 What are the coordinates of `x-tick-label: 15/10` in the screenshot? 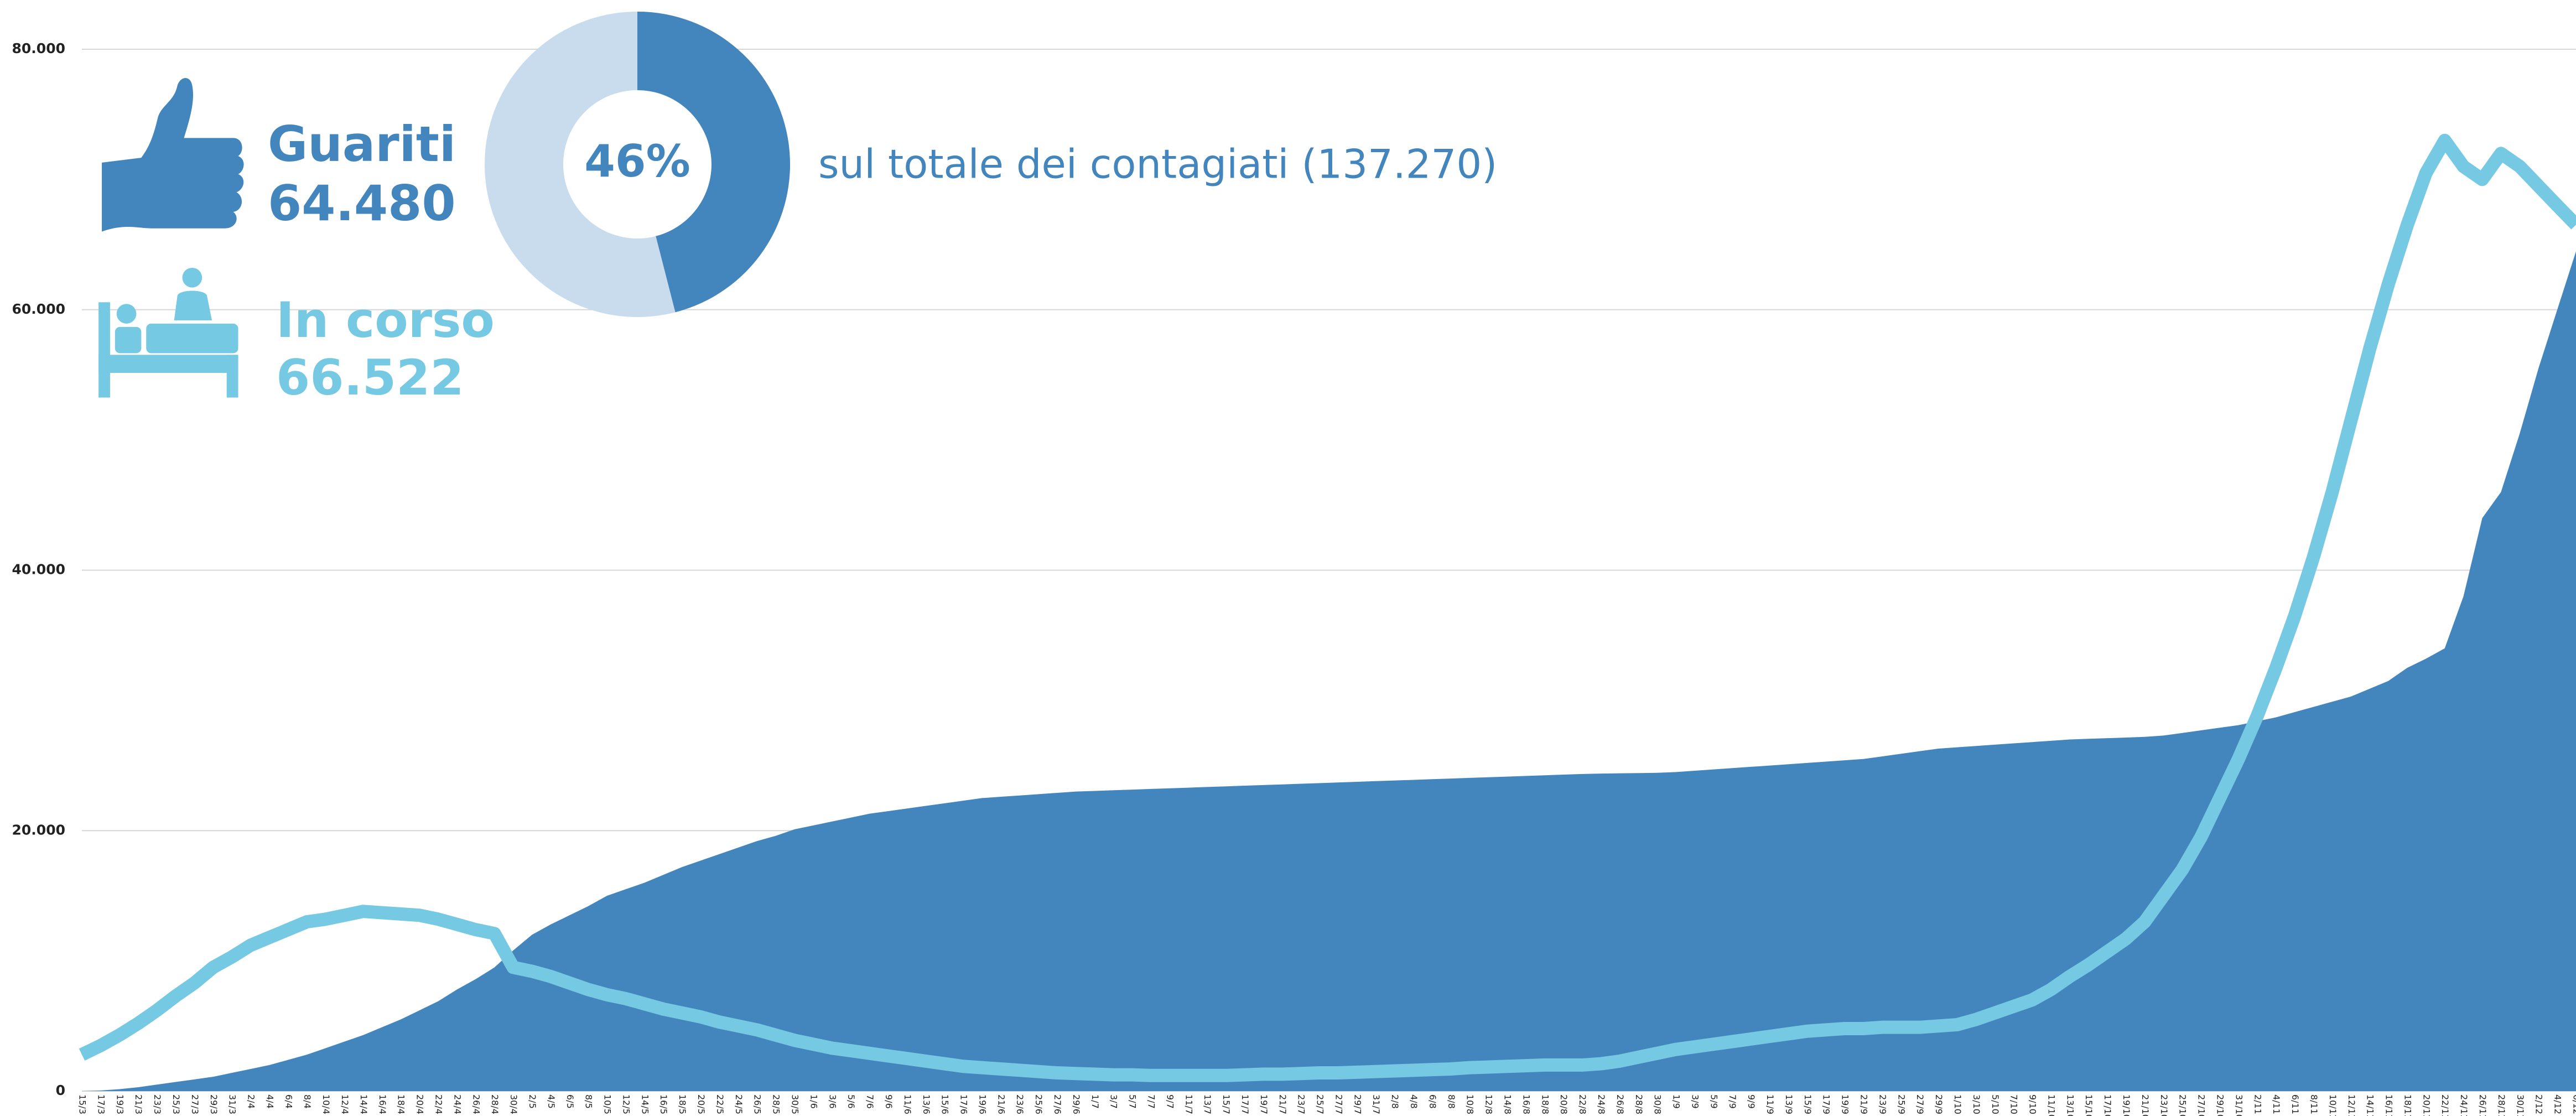 It's located at (2089, 1105).